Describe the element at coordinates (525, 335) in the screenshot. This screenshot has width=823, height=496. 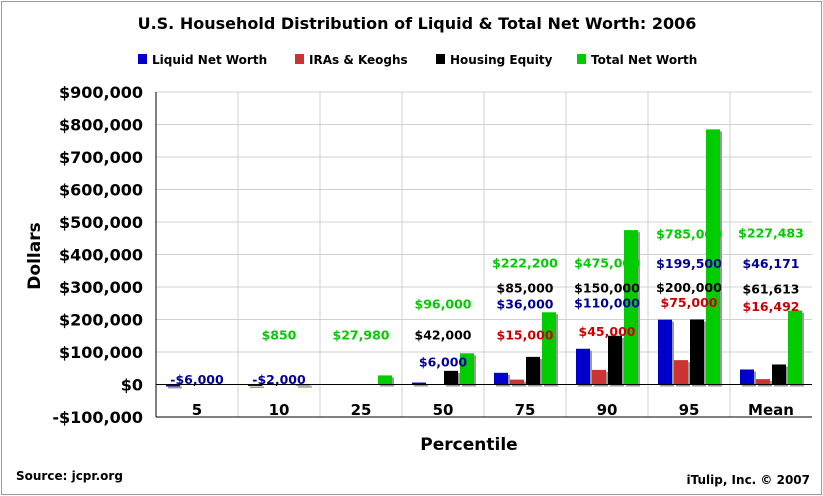
I see `value-label: $15,000` at that location.